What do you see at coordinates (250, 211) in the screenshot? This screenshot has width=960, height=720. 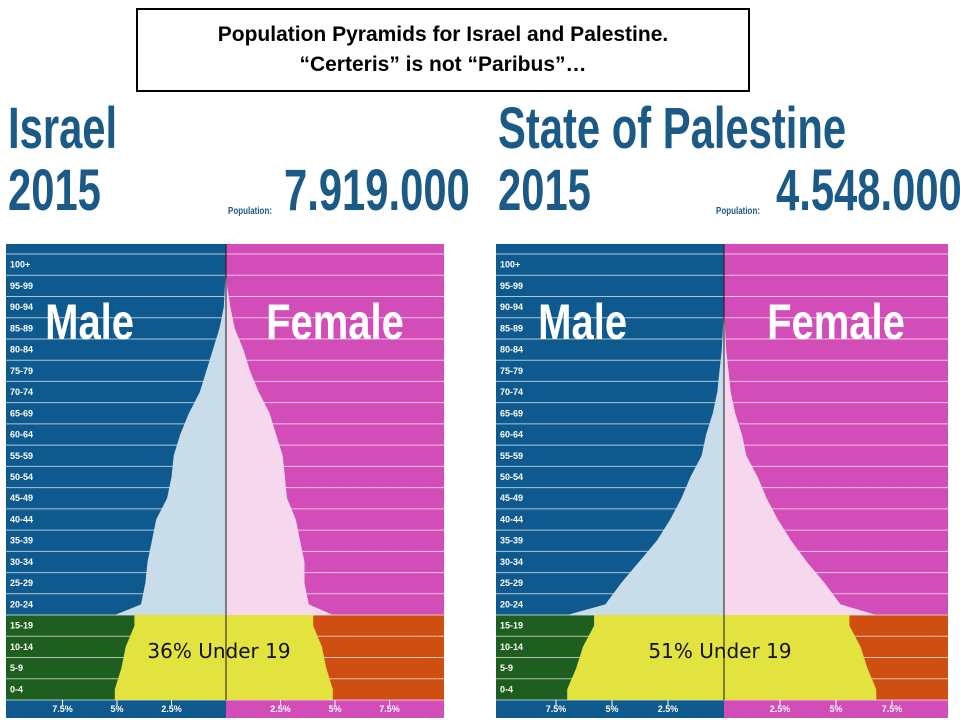 I see `population-label-israel: Population:` at bounding box center [250, 211].